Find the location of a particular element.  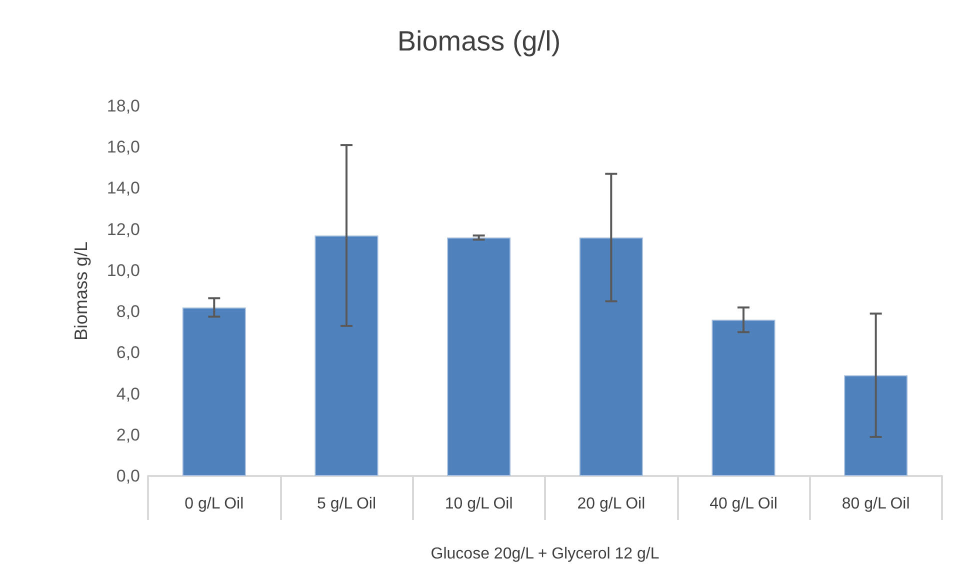

y-tick-label: 2,0 is located at coordinates (128, 434).